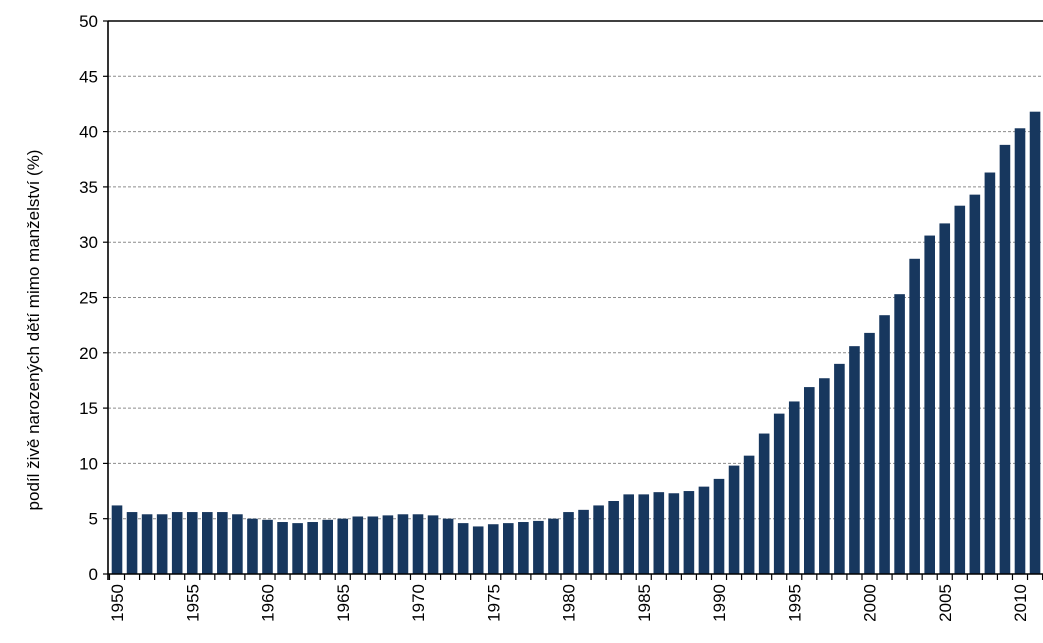  Describe the element at coordinates (899, 434) in the screenshot. I see `bar-2002` at that location.